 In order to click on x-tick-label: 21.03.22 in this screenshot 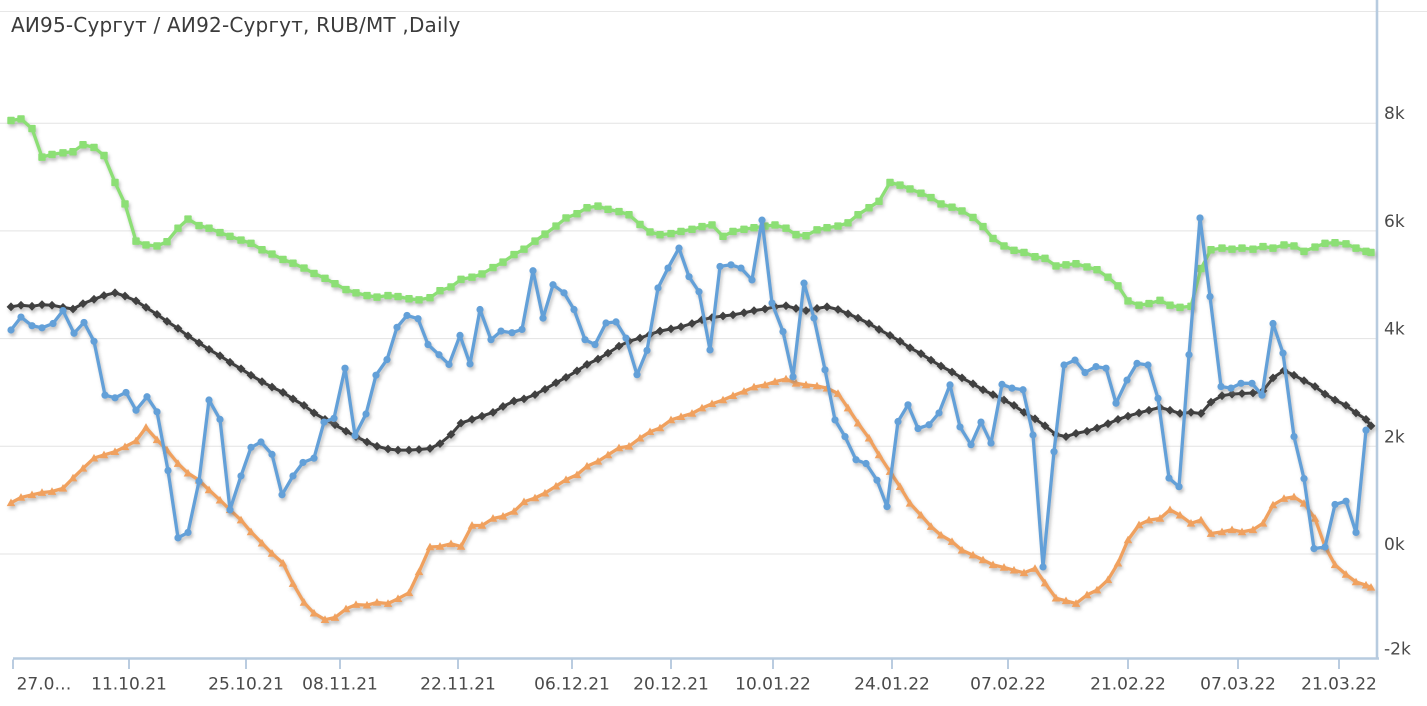, I will do `click(1339, 685)`.